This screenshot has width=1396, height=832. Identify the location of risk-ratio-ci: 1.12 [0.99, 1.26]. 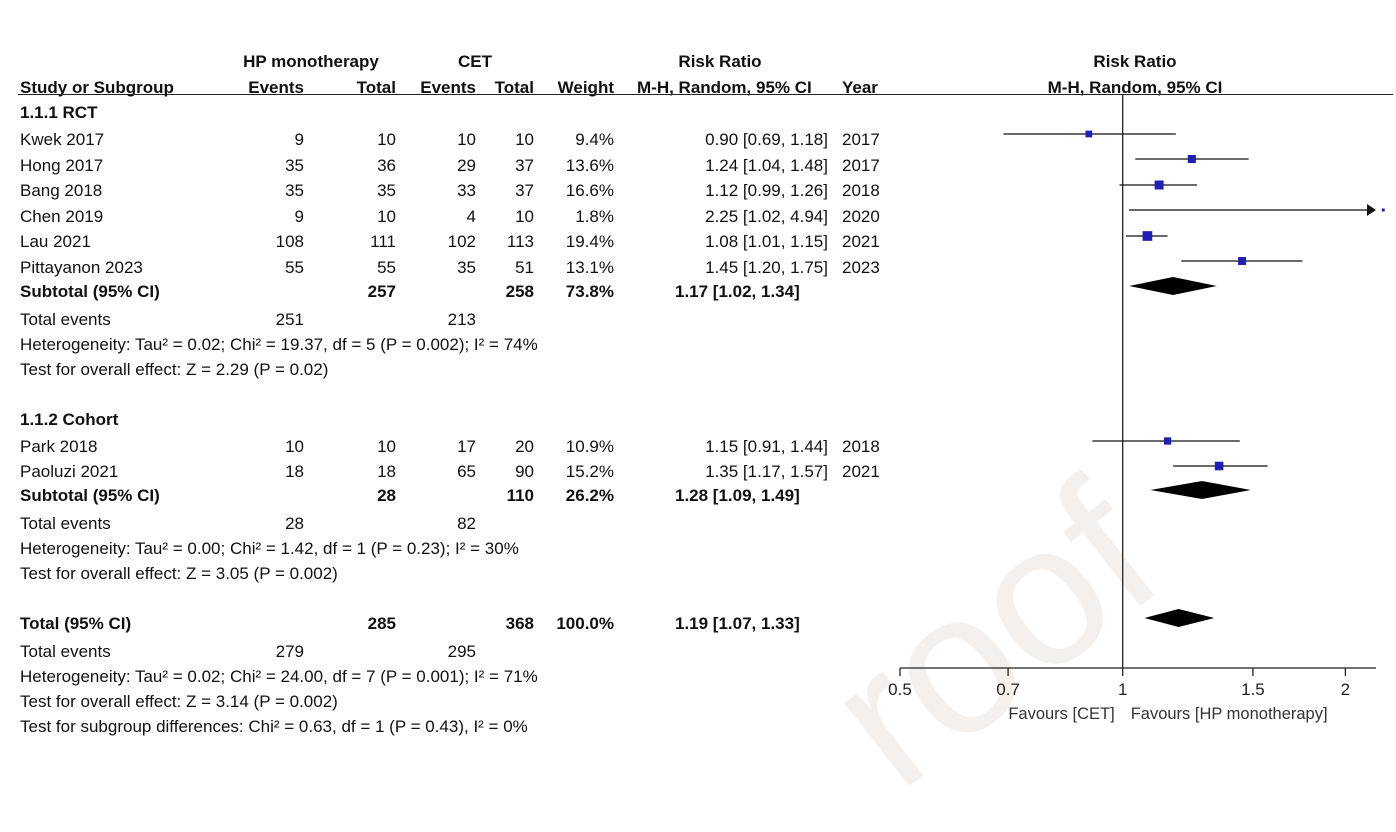
(766, 190).